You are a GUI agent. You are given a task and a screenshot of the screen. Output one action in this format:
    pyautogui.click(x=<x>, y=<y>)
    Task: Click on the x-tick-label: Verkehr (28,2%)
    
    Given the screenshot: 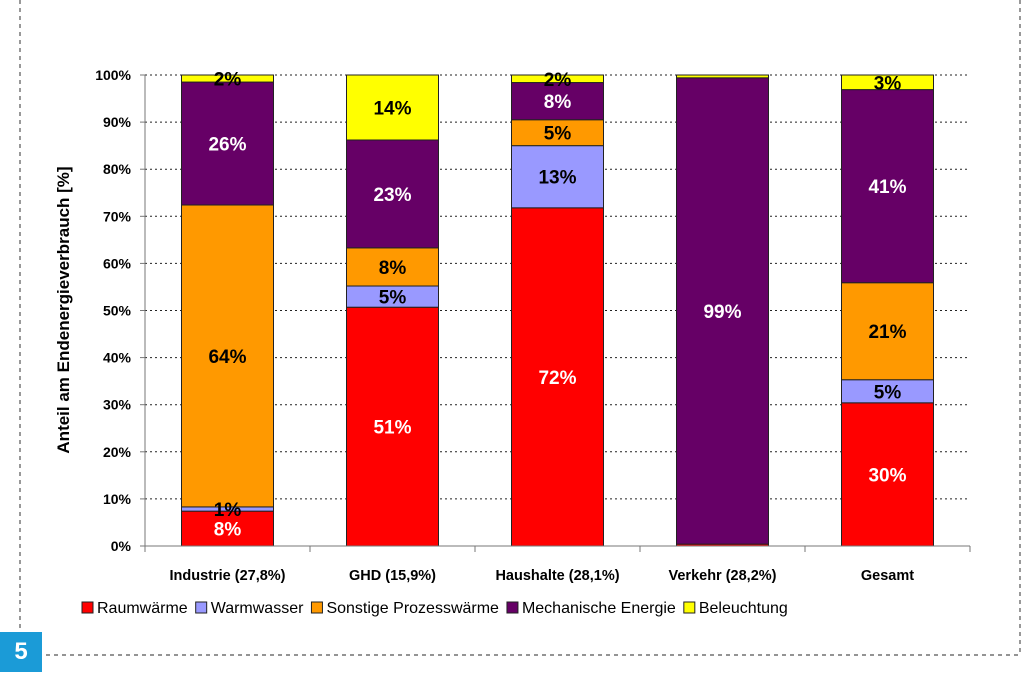 What is the action you would take?
    pyautogui.click(x=722, y=576)
    